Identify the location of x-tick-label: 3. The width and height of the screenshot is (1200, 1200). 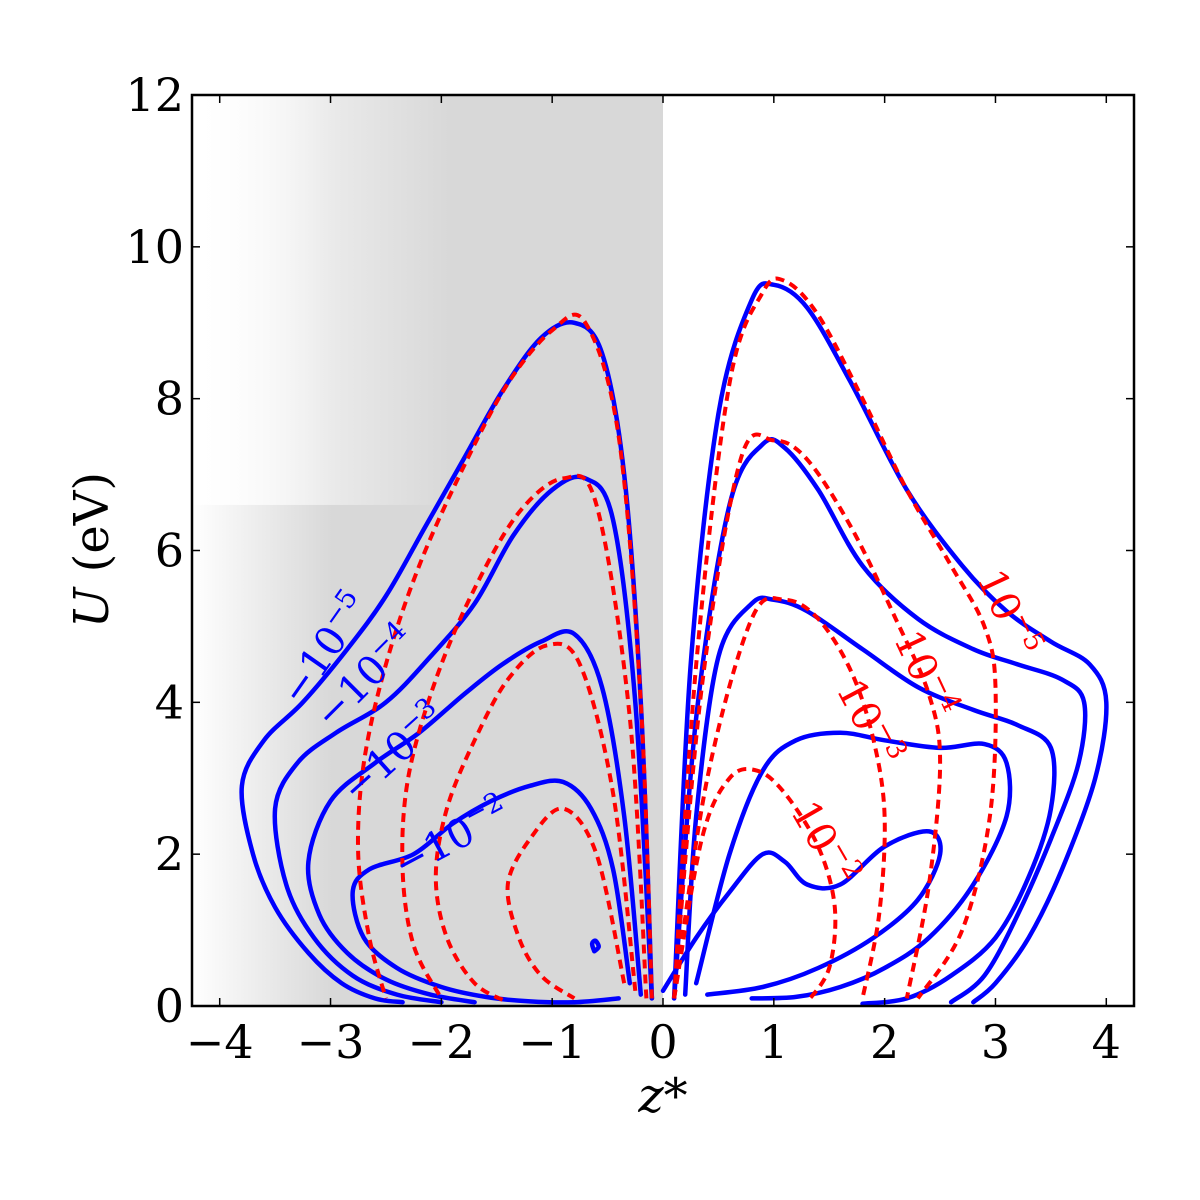
(995, 1042).